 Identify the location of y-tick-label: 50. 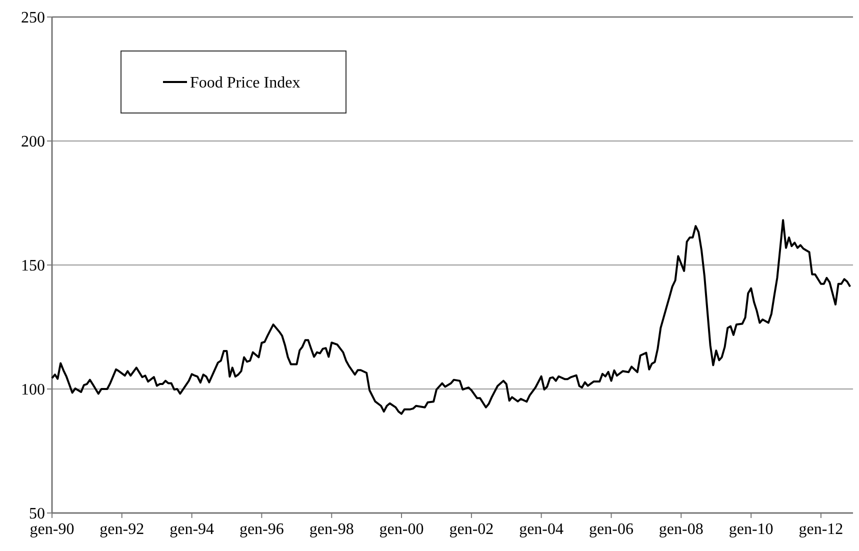
(37, 514).